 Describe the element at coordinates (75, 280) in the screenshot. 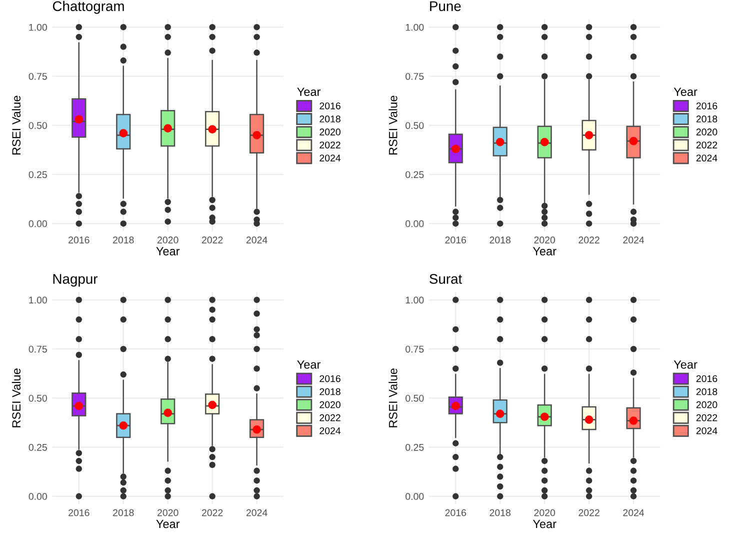

I see `chart-title: Nagpur` at that location.